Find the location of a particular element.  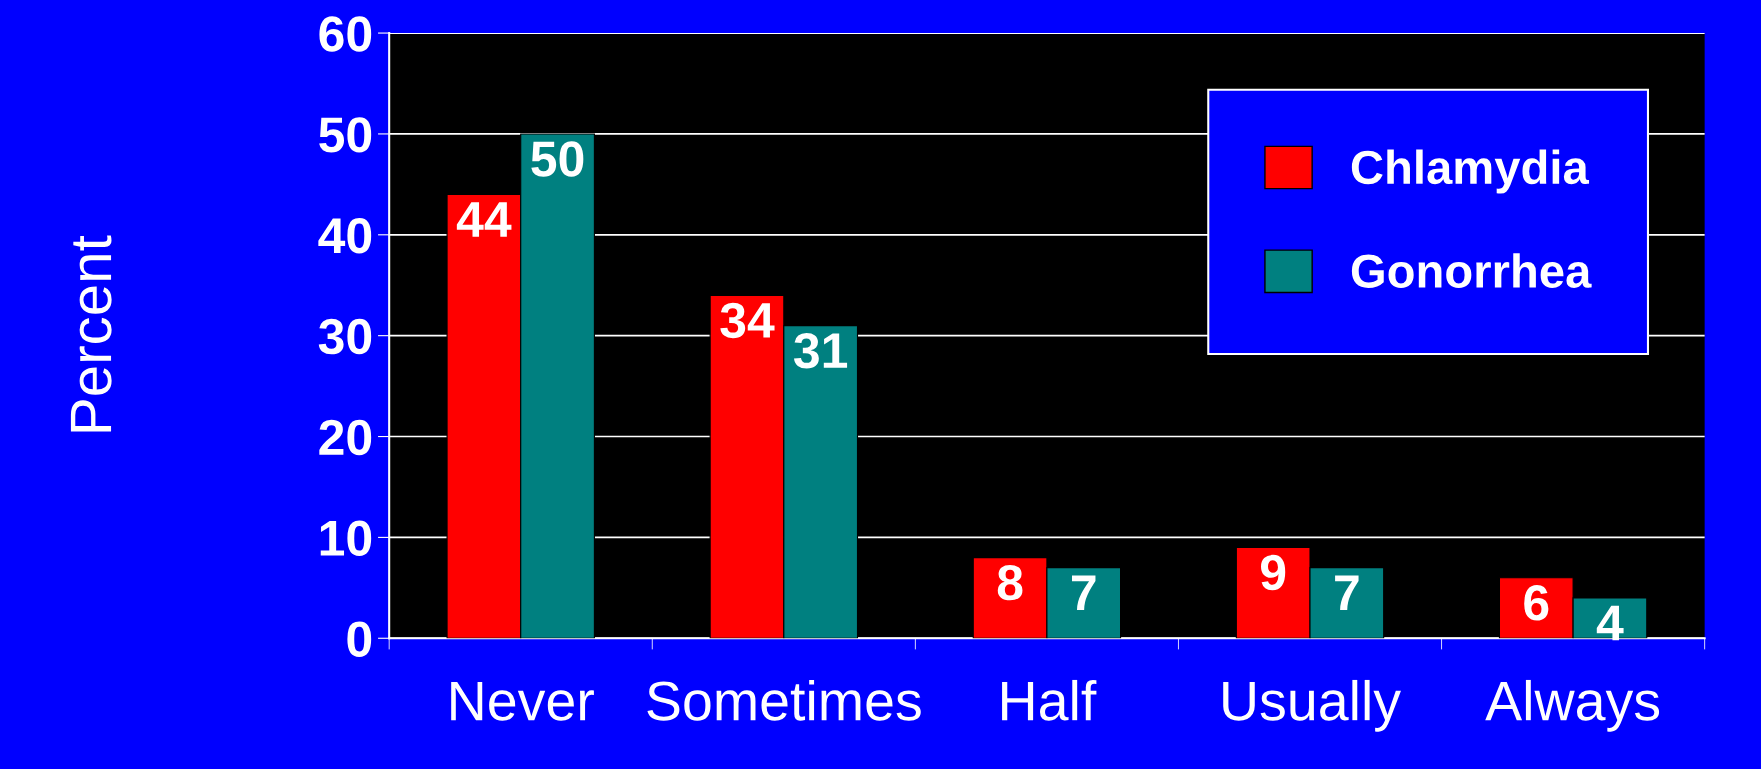

y-tick-label: 0 is located at coordinates (359, 639).